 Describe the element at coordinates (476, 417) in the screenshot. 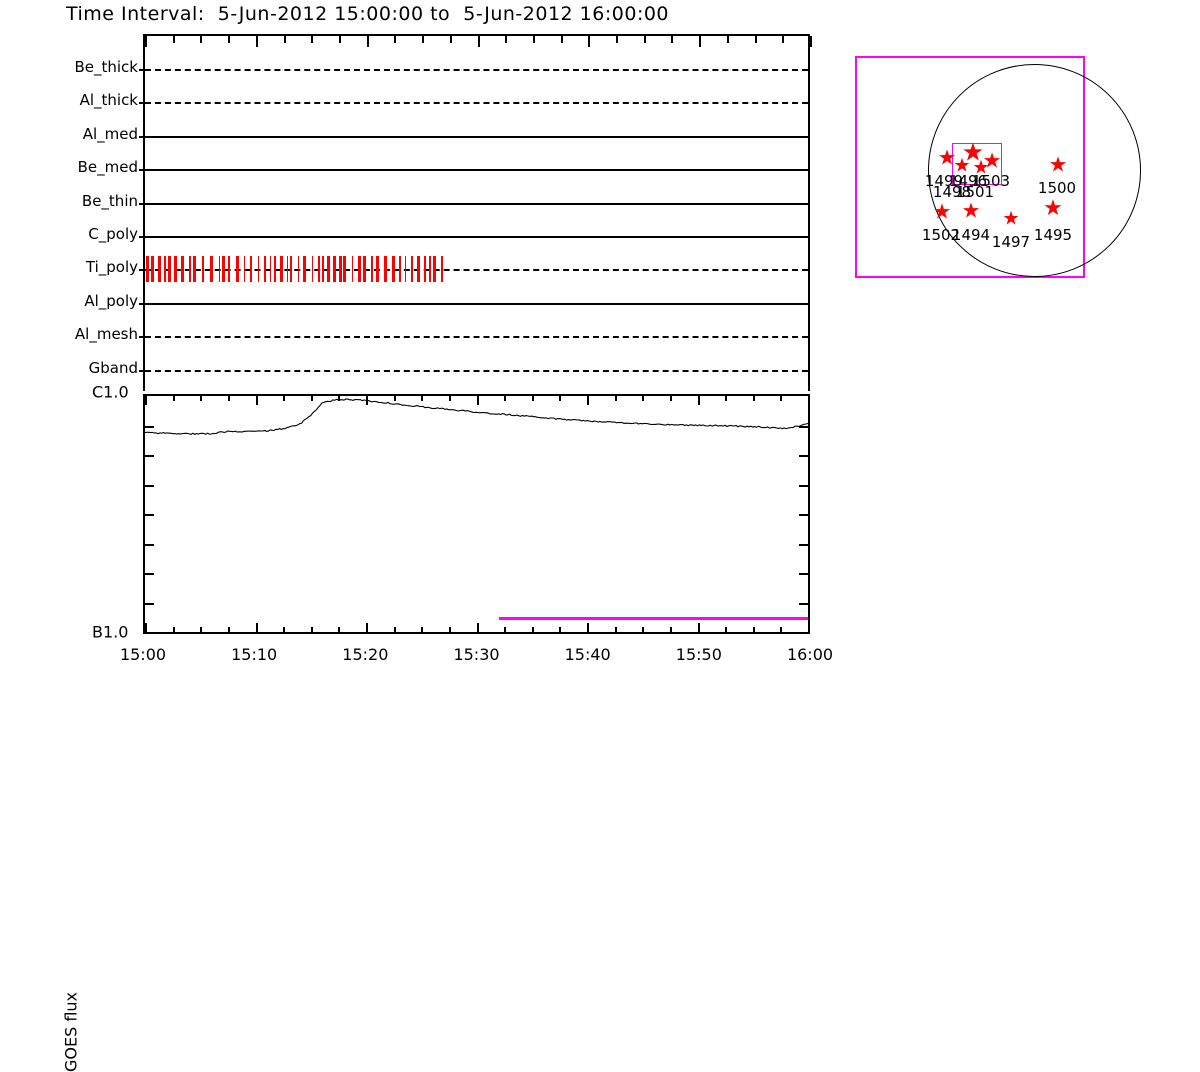

I see `goes-flux-curve` at that location.